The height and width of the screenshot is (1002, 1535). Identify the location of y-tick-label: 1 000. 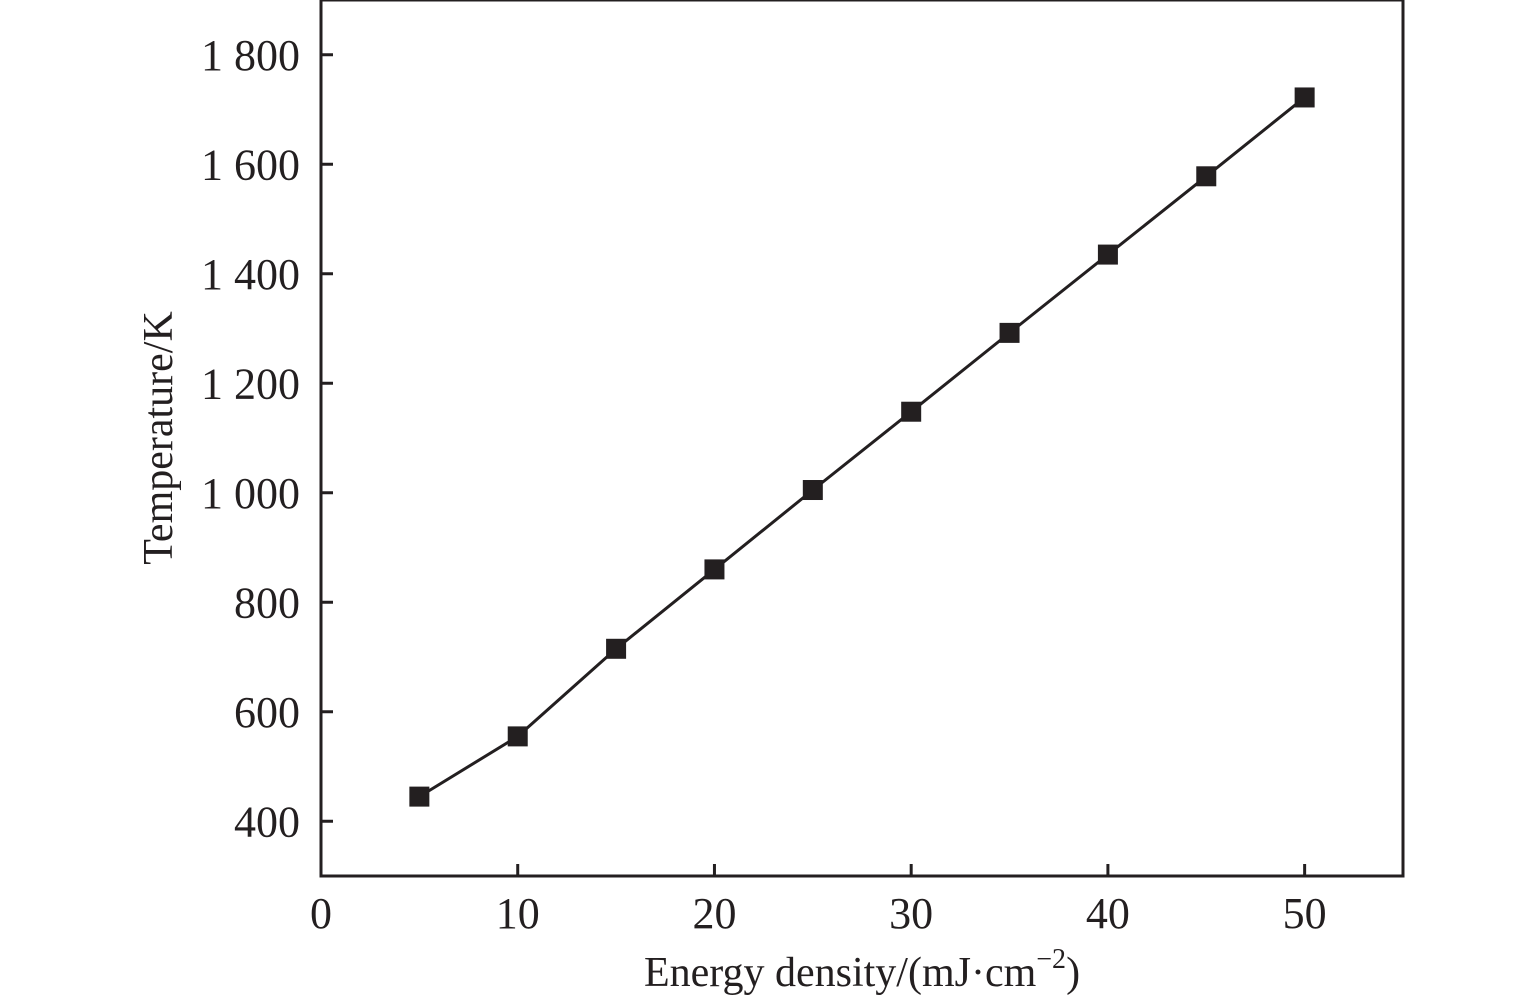
(250, 493).